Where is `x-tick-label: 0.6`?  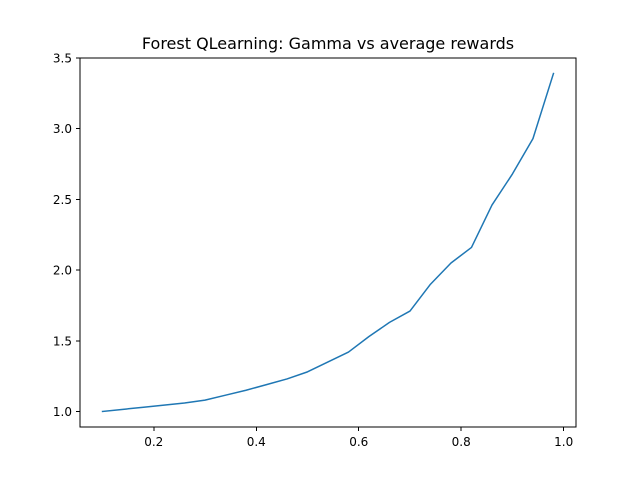
x-tick-label: 0.6 is located at coordinates (358, 442).